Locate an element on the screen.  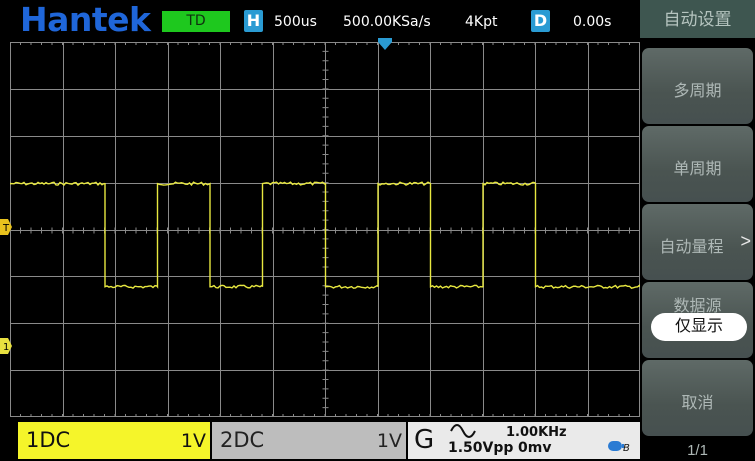
auto-range-button: 自动量程 > is located at coordinates (697, 242).